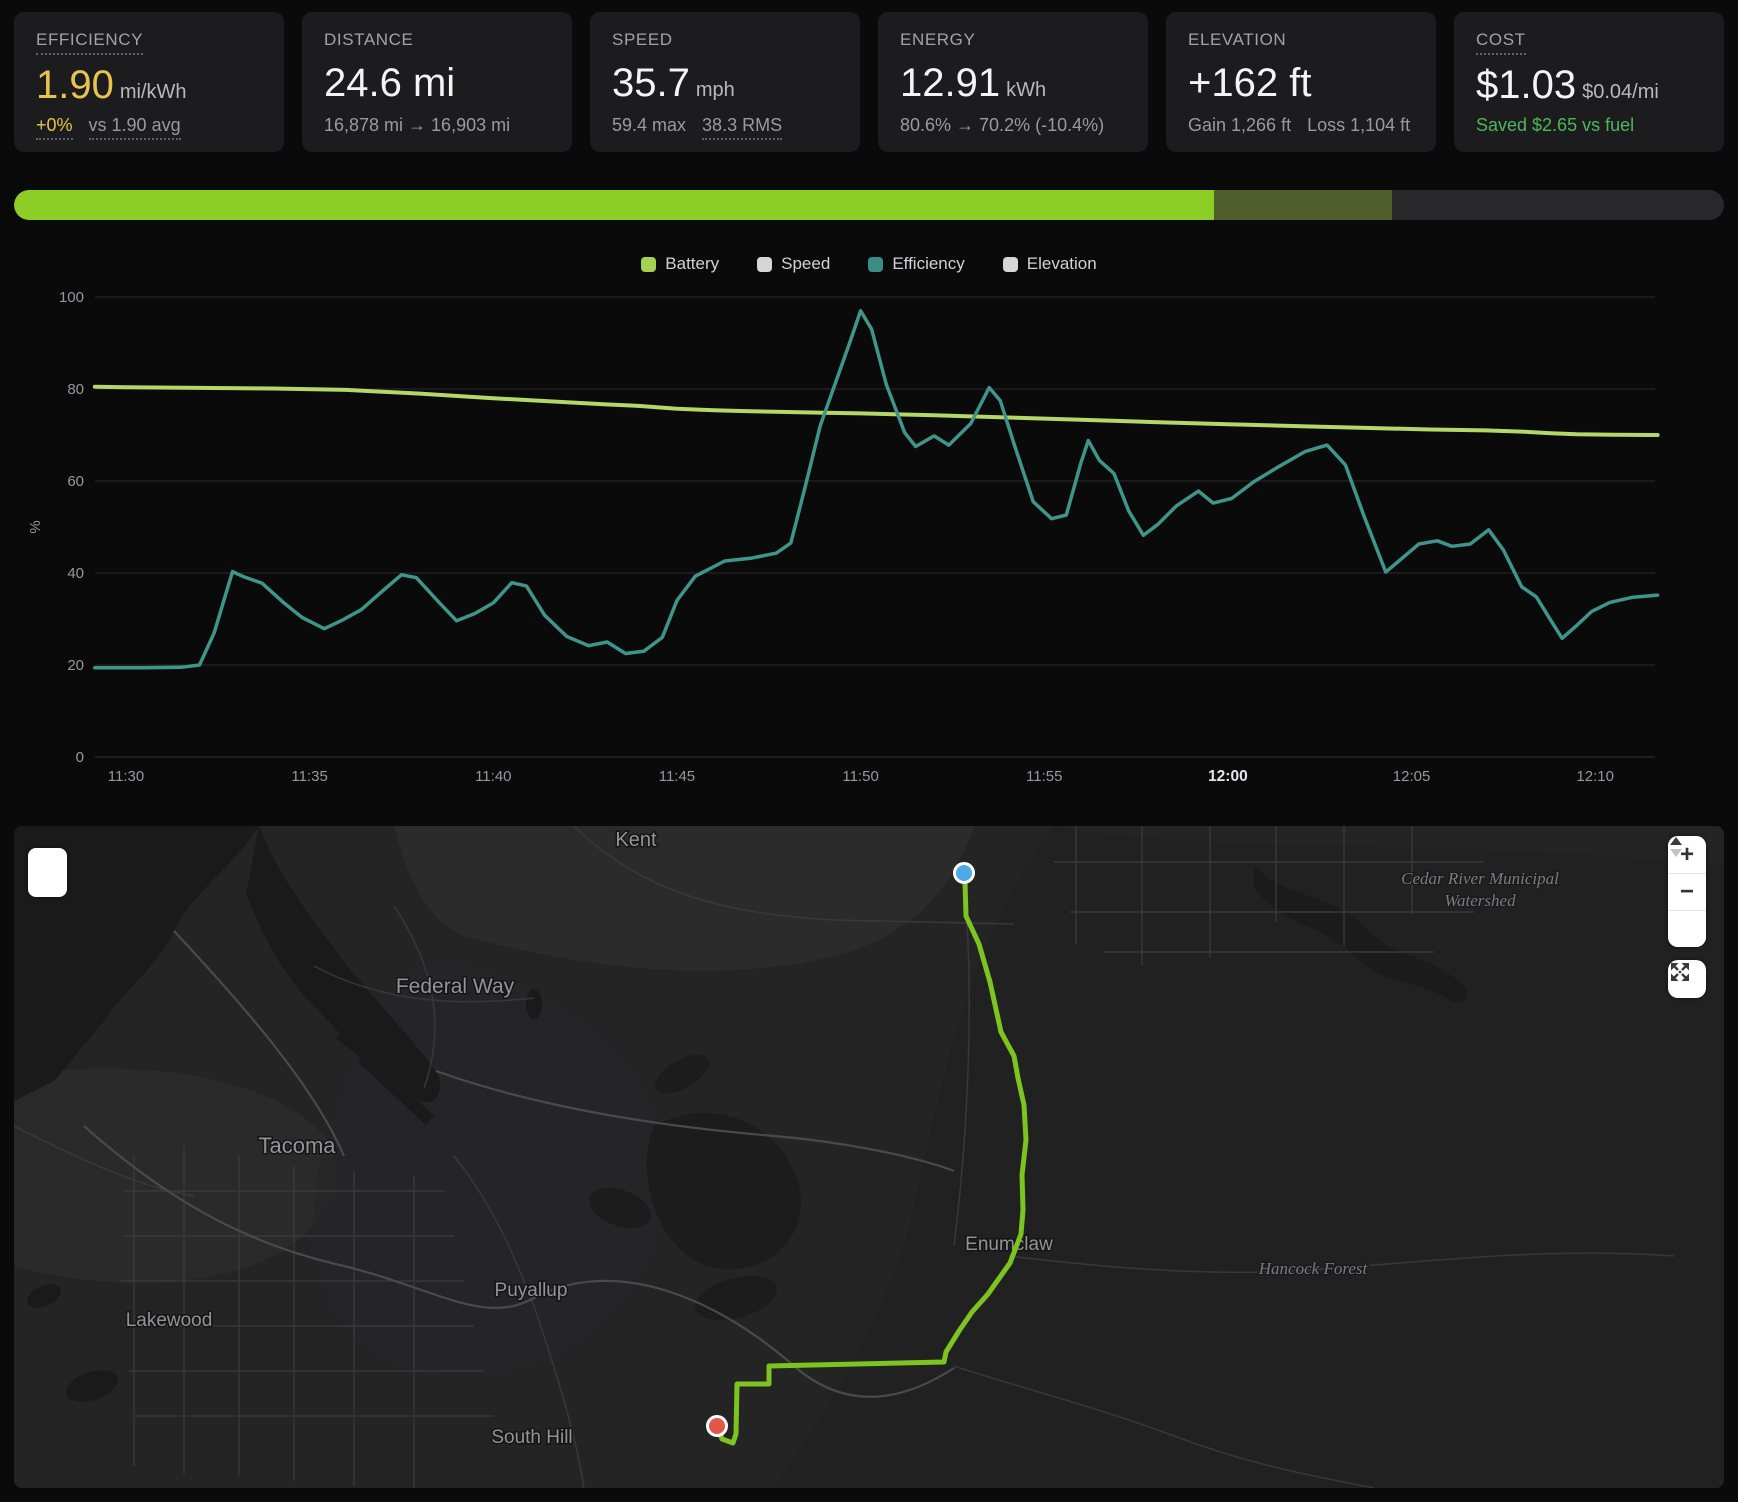 The width and height of the screenshot is (1738, 1502). What do you see at coordinates (695, 1187) in the screenshot?
I see `map-forest` at bounding box center [695, 1187].